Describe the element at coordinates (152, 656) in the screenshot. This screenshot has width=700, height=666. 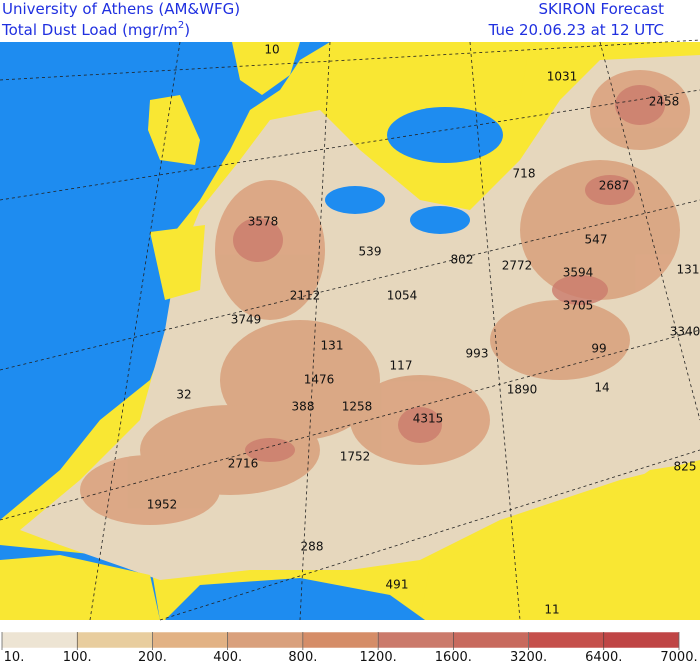
I see `colorbar-label: 200.` at that location.